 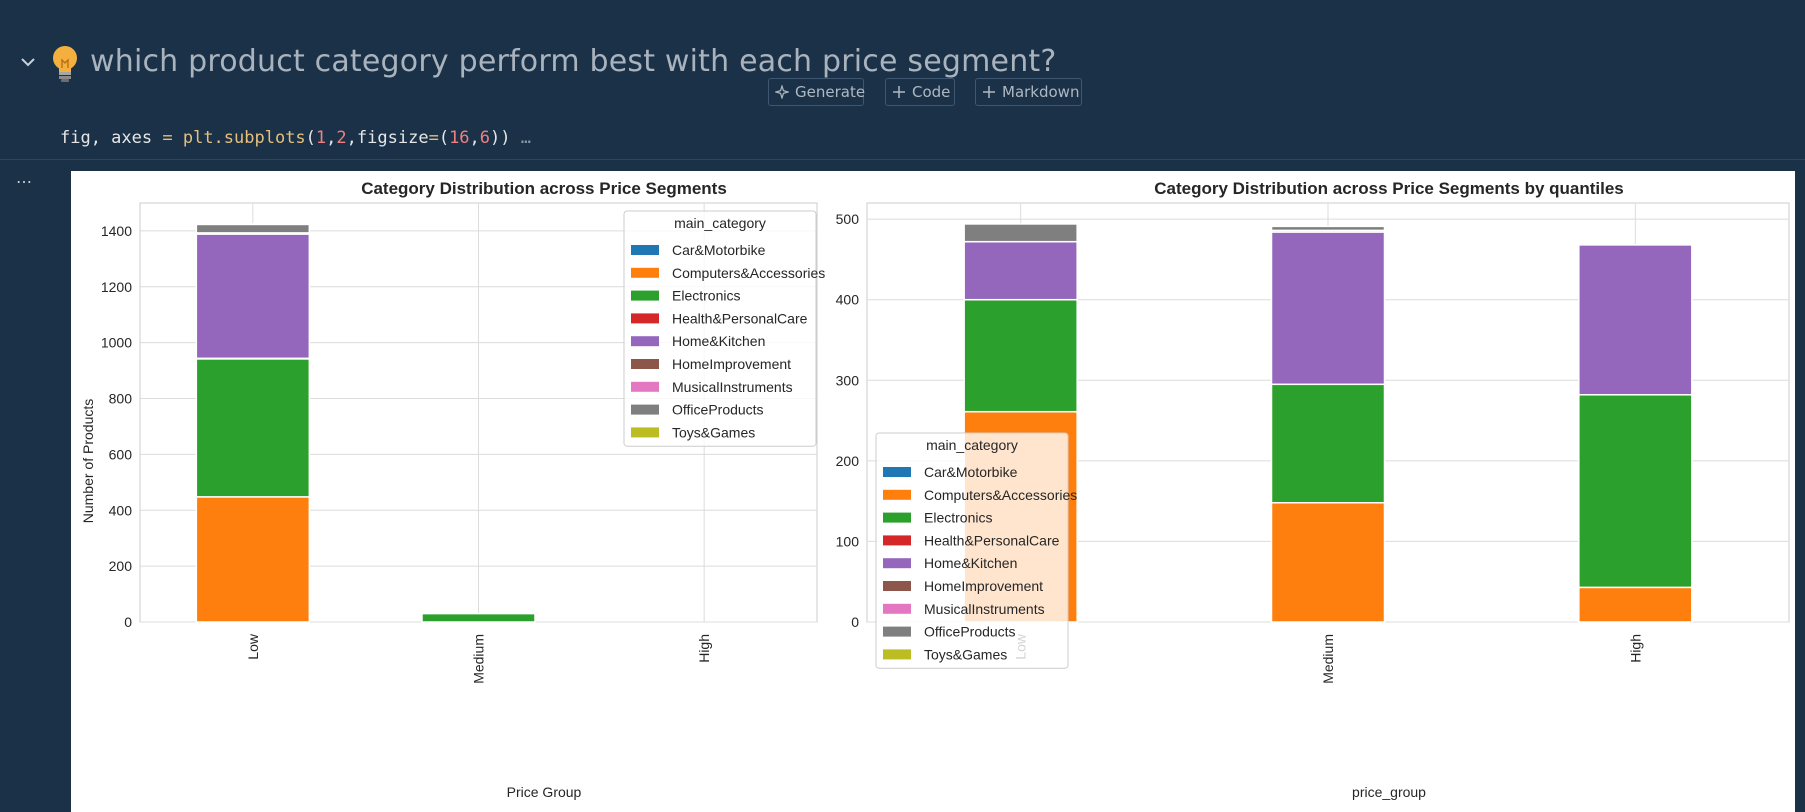 I want to click on add-markdown-cell-button: Markdown, so click(x=1028, y=92).